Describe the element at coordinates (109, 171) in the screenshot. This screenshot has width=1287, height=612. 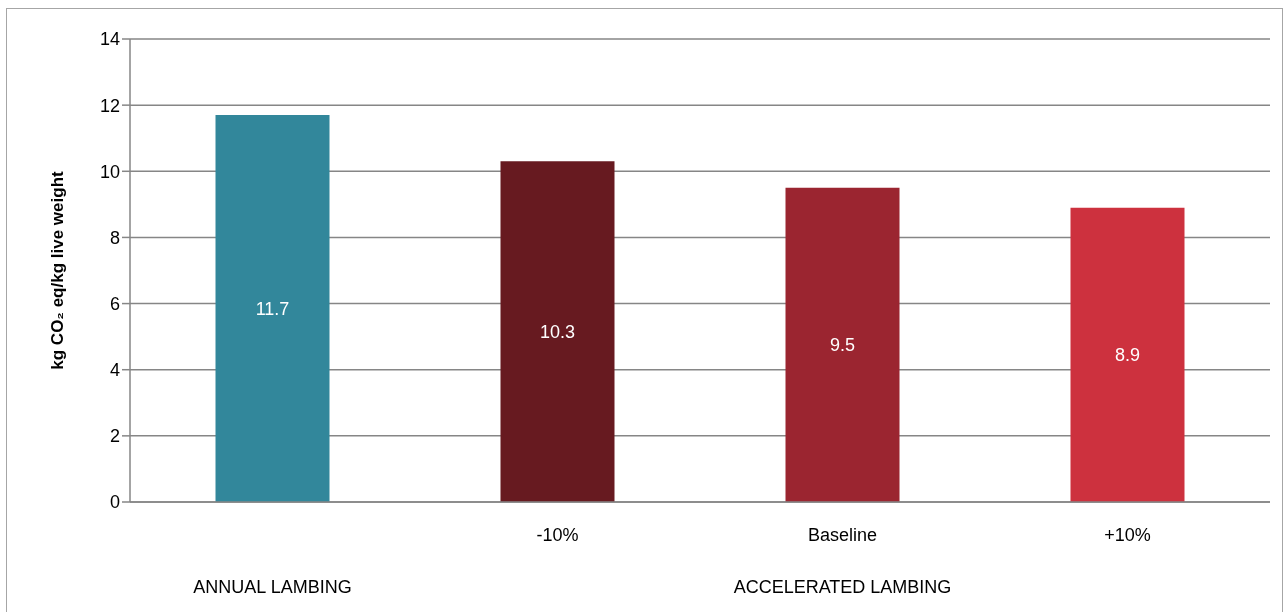
I see `y-tick-label: 10` at that location.